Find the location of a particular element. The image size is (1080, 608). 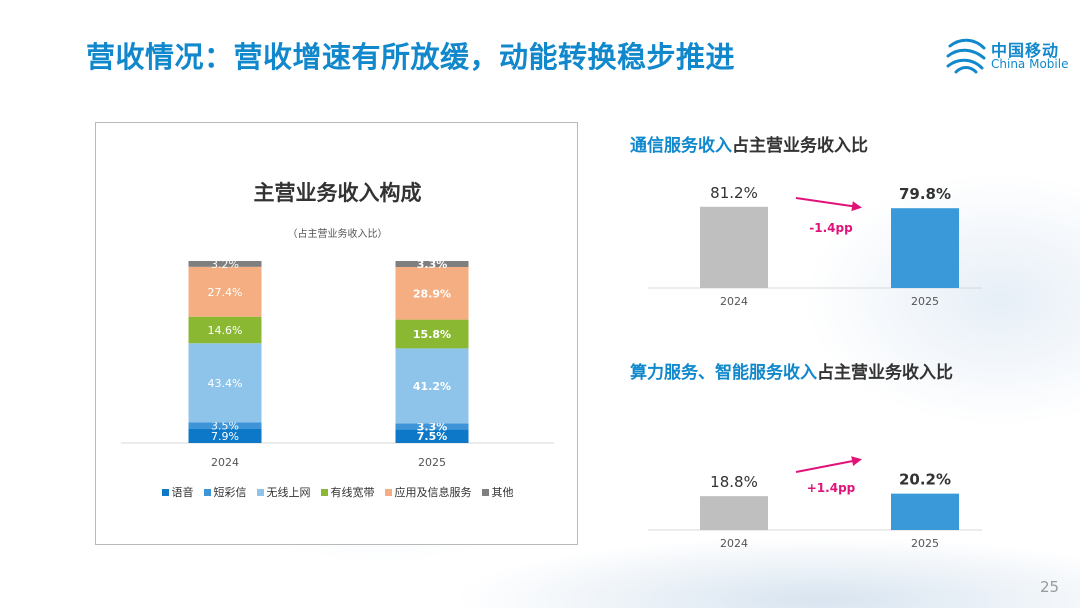

bar-value-label: 18.8% is located at coordinates (734, 482).